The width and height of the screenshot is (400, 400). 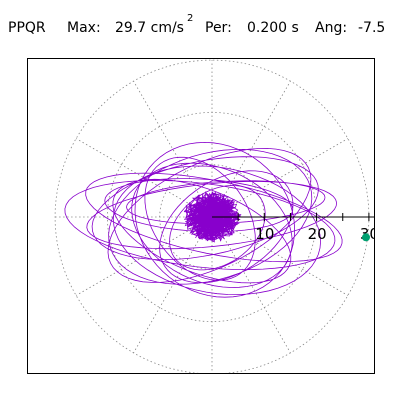 I want to click on period-label: Per:, so click(x=218, y=28).